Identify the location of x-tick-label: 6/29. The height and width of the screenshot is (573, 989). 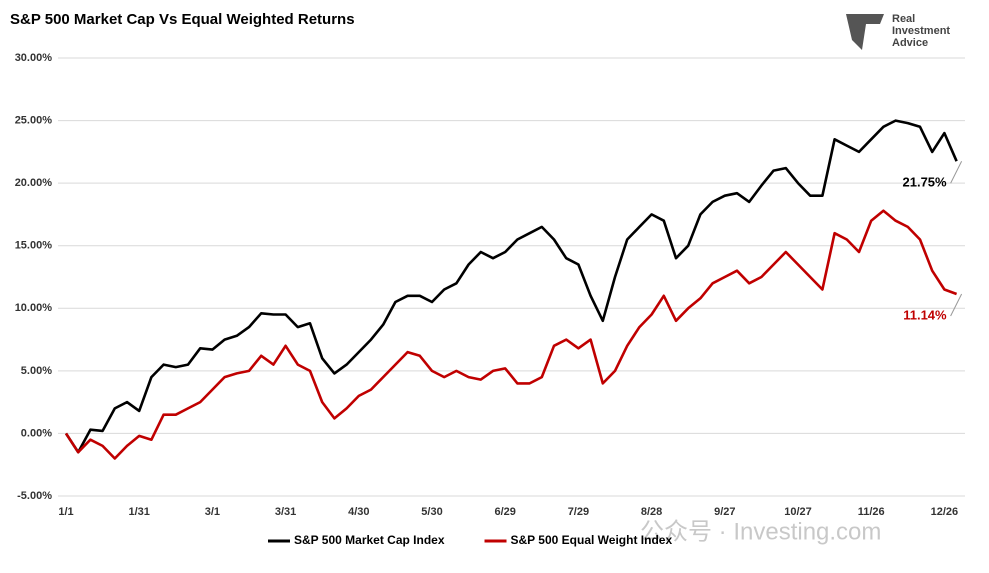
(504, 512).